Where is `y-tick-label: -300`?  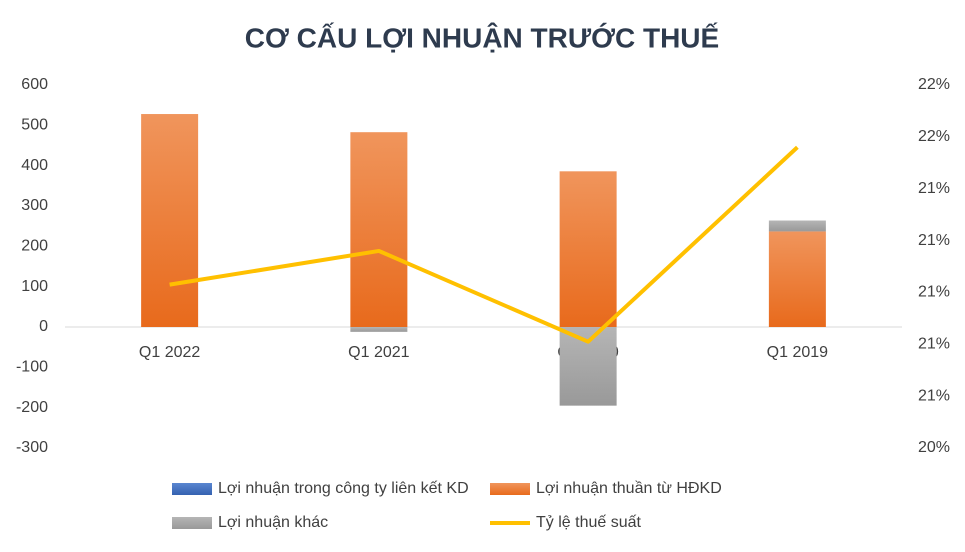
y-tick-label: -300 is located at coordinates (32, 447).